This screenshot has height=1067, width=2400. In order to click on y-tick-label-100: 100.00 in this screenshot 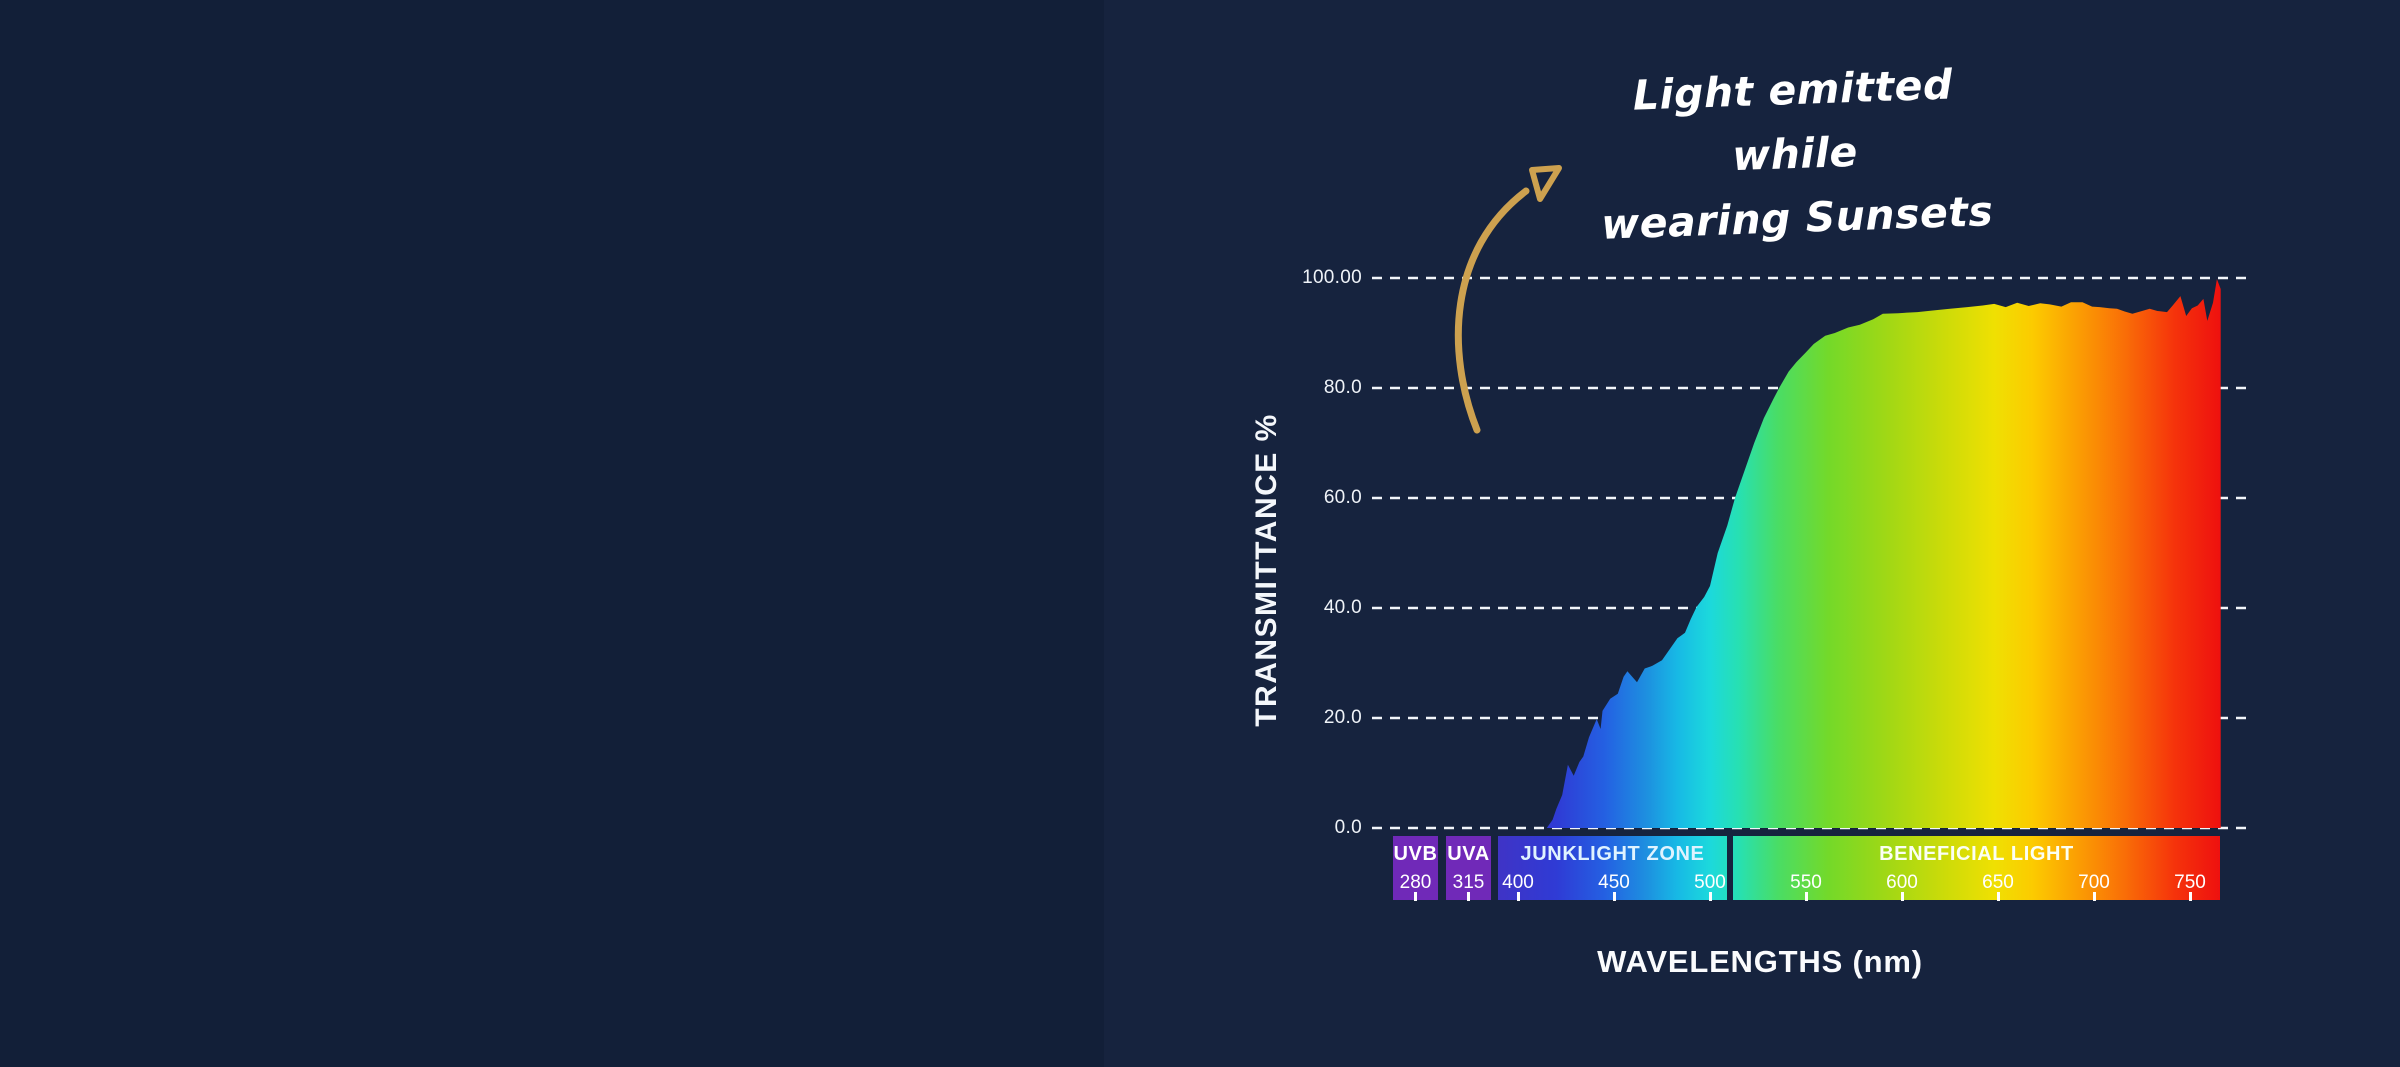, I will do `click(1332, 277)`.